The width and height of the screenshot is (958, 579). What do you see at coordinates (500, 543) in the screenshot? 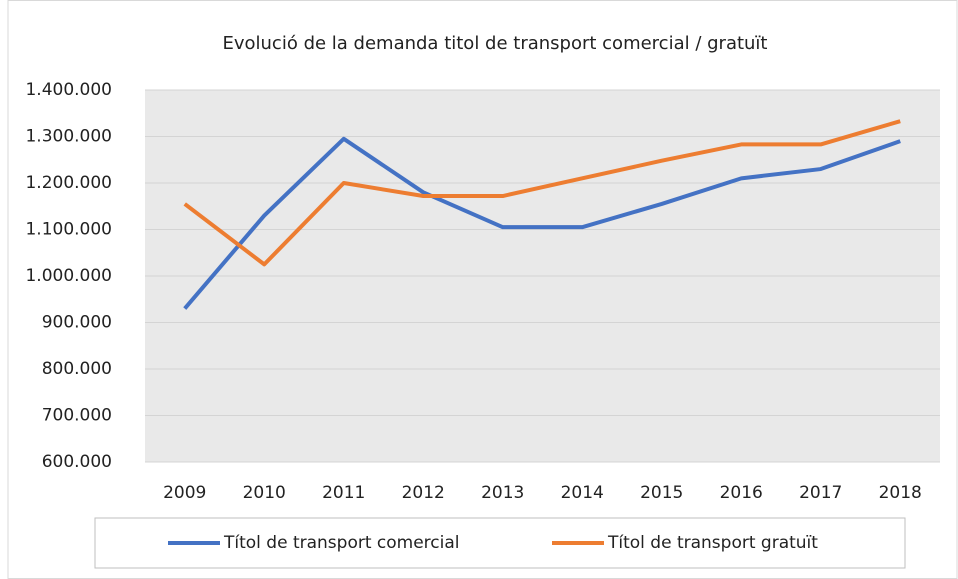
I see `legend-box` at bounding box center [500, 543].